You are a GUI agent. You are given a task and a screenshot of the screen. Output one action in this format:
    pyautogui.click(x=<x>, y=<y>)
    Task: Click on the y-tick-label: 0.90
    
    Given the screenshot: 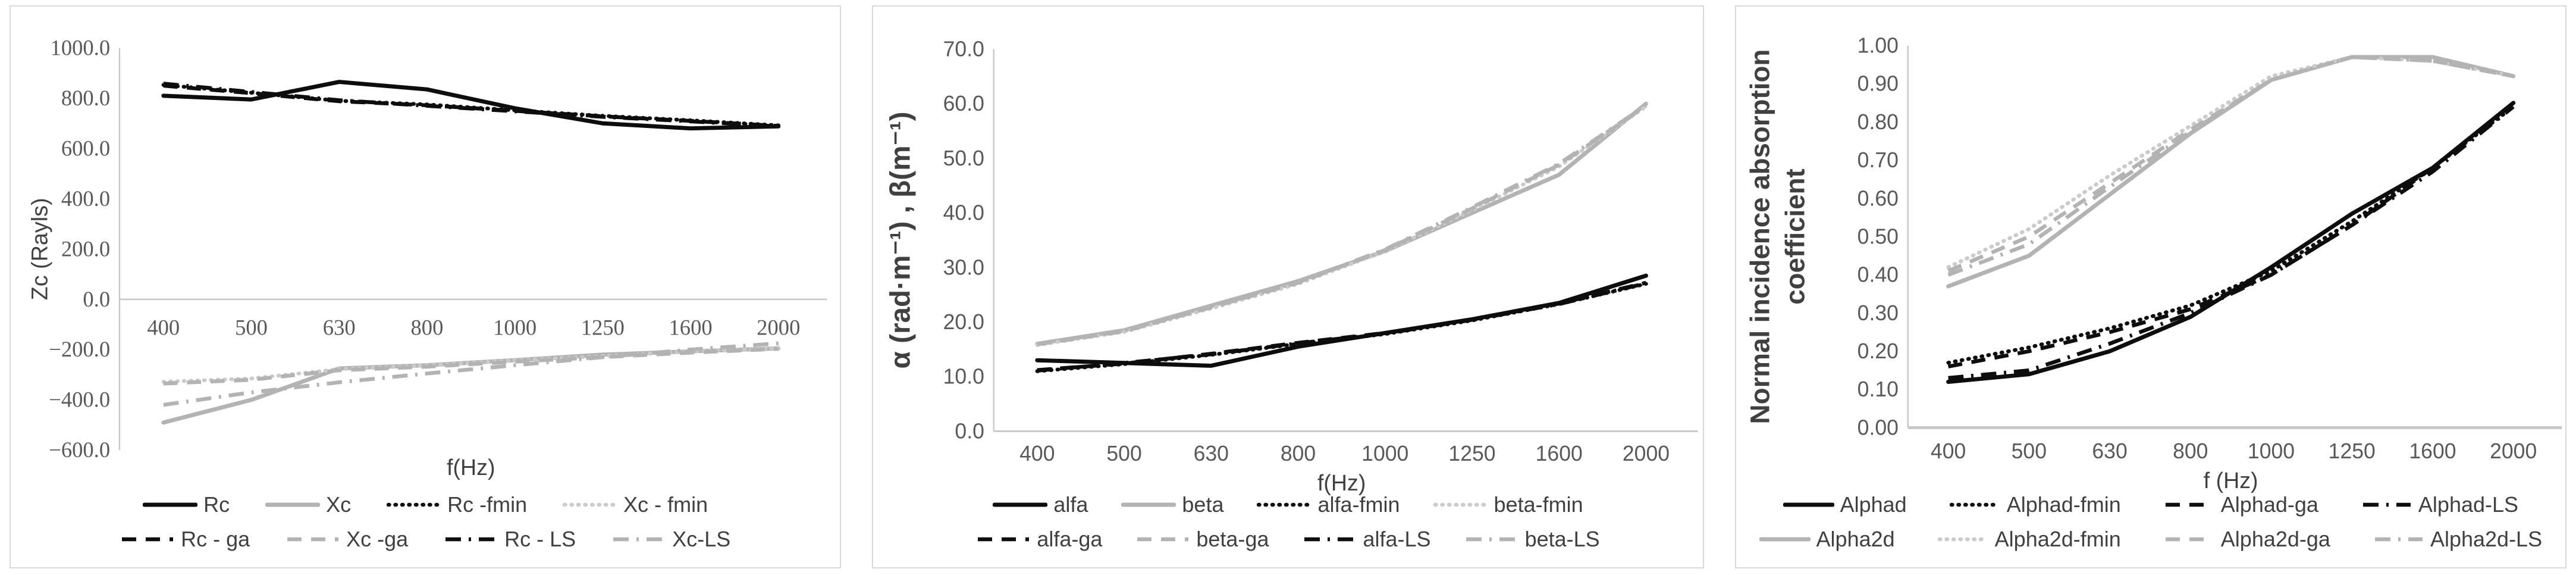 What is the action you would take?
    pyautogui.click(x=1877, y=84)
    